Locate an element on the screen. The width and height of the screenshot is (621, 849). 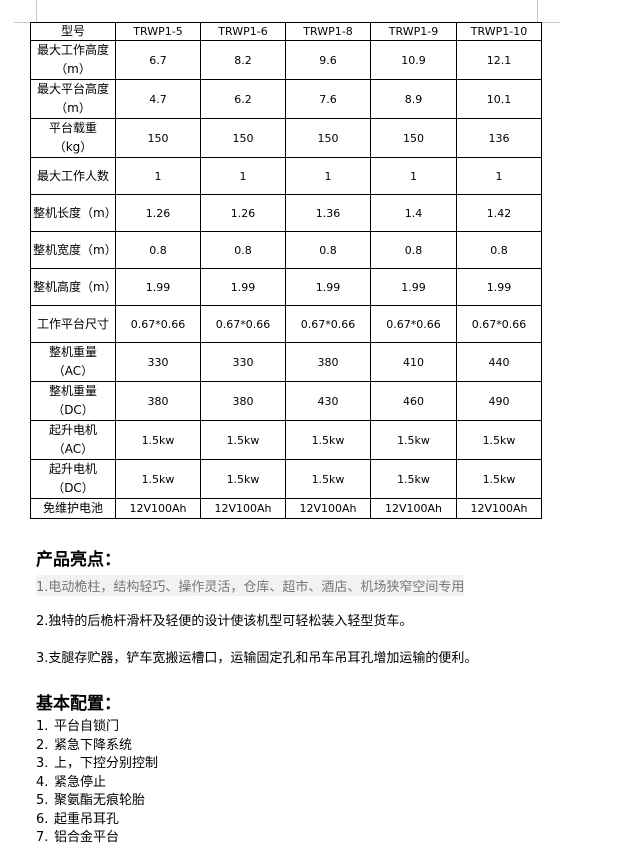
table-cell: 136 is located at coordinates (499, 138).